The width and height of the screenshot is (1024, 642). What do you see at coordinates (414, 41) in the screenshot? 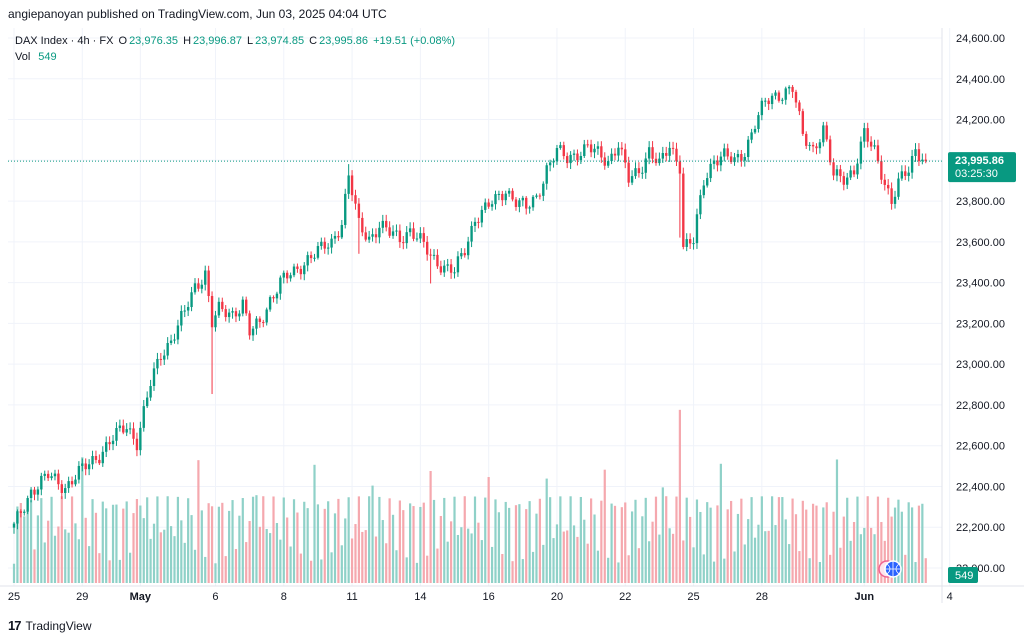
I see `change-value: +19.51 (+0.08%)` at bounding box center [414, 41].